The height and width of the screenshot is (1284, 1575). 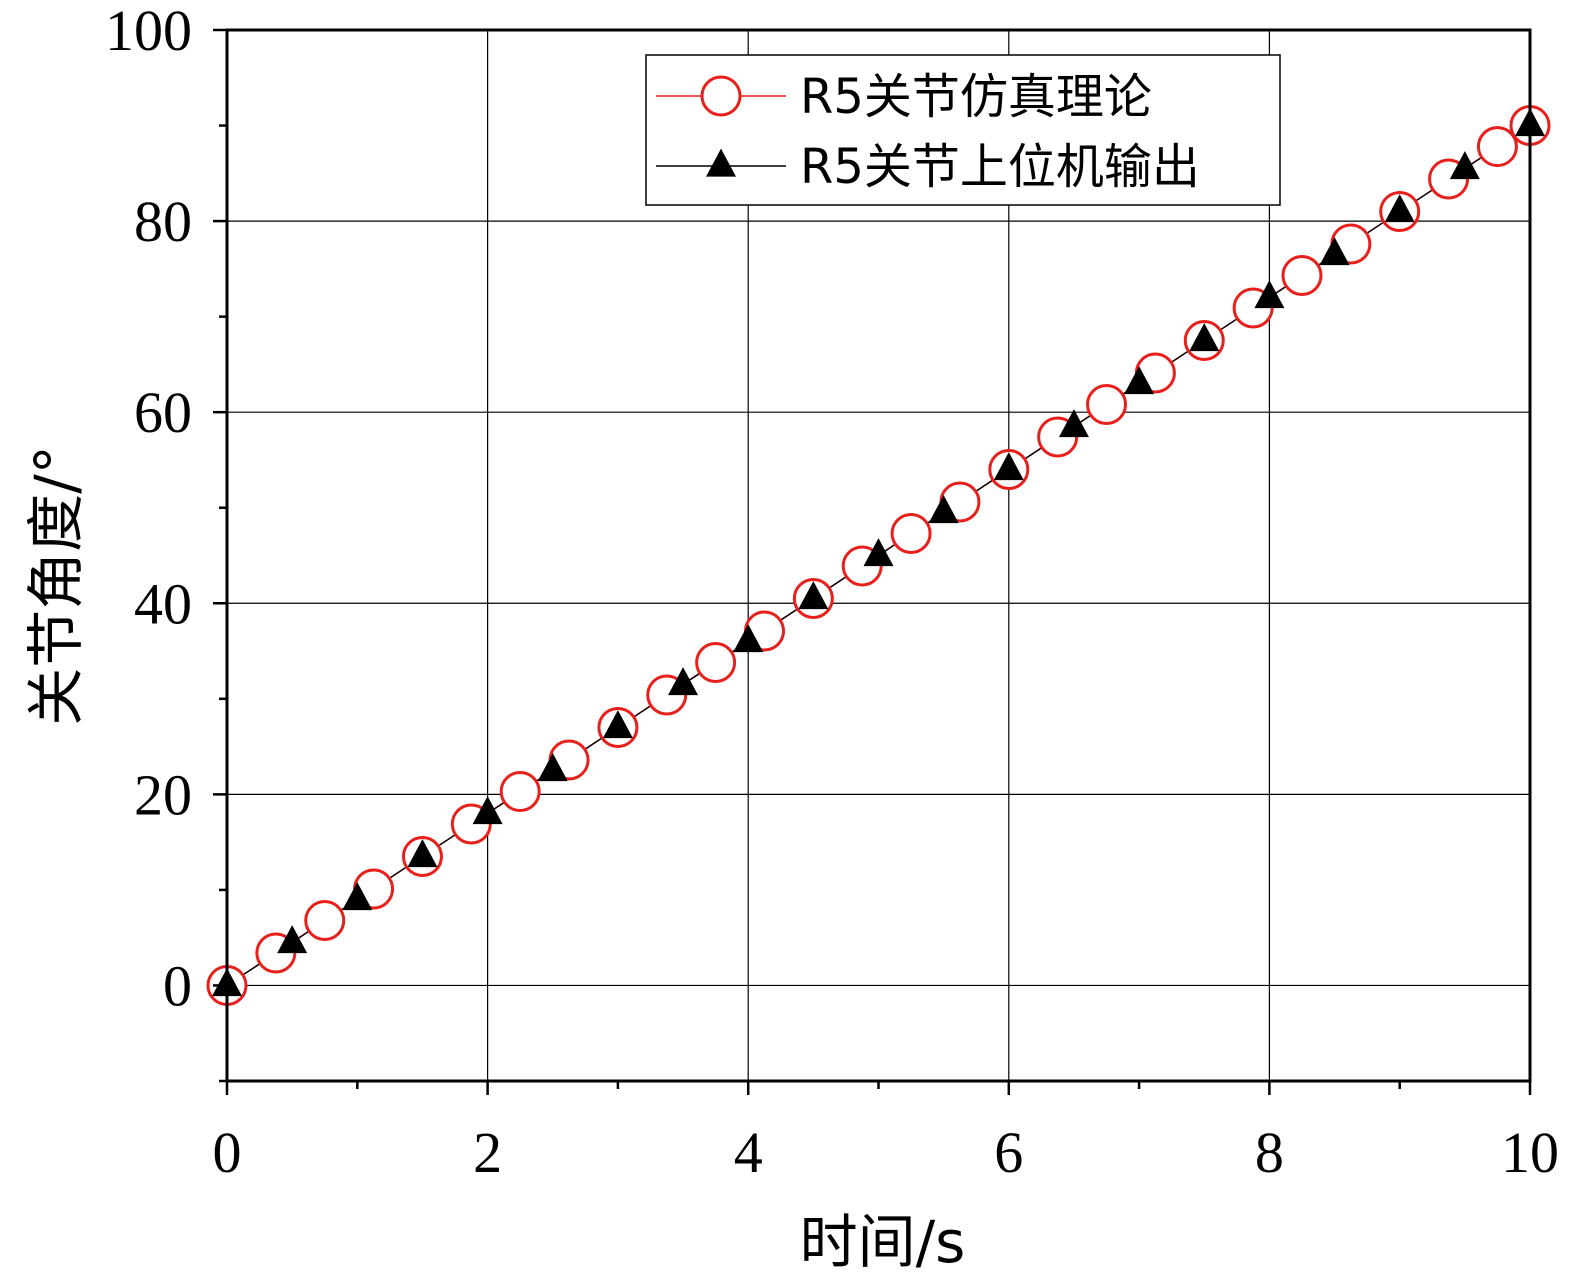 What do you see at coordinates (1269, 1152) in the screenshot?
I see `x-tick-label: 8` at bounding box center [1269, 1152].